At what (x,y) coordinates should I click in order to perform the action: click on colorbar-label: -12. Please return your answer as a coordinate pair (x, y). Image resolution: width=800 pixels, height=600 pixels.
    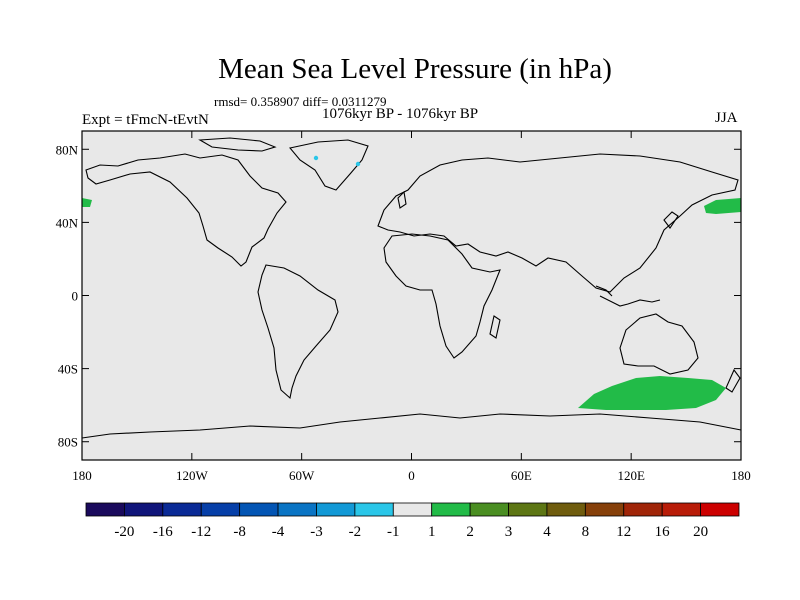
    Looking at the image, I should click on (201, 532).